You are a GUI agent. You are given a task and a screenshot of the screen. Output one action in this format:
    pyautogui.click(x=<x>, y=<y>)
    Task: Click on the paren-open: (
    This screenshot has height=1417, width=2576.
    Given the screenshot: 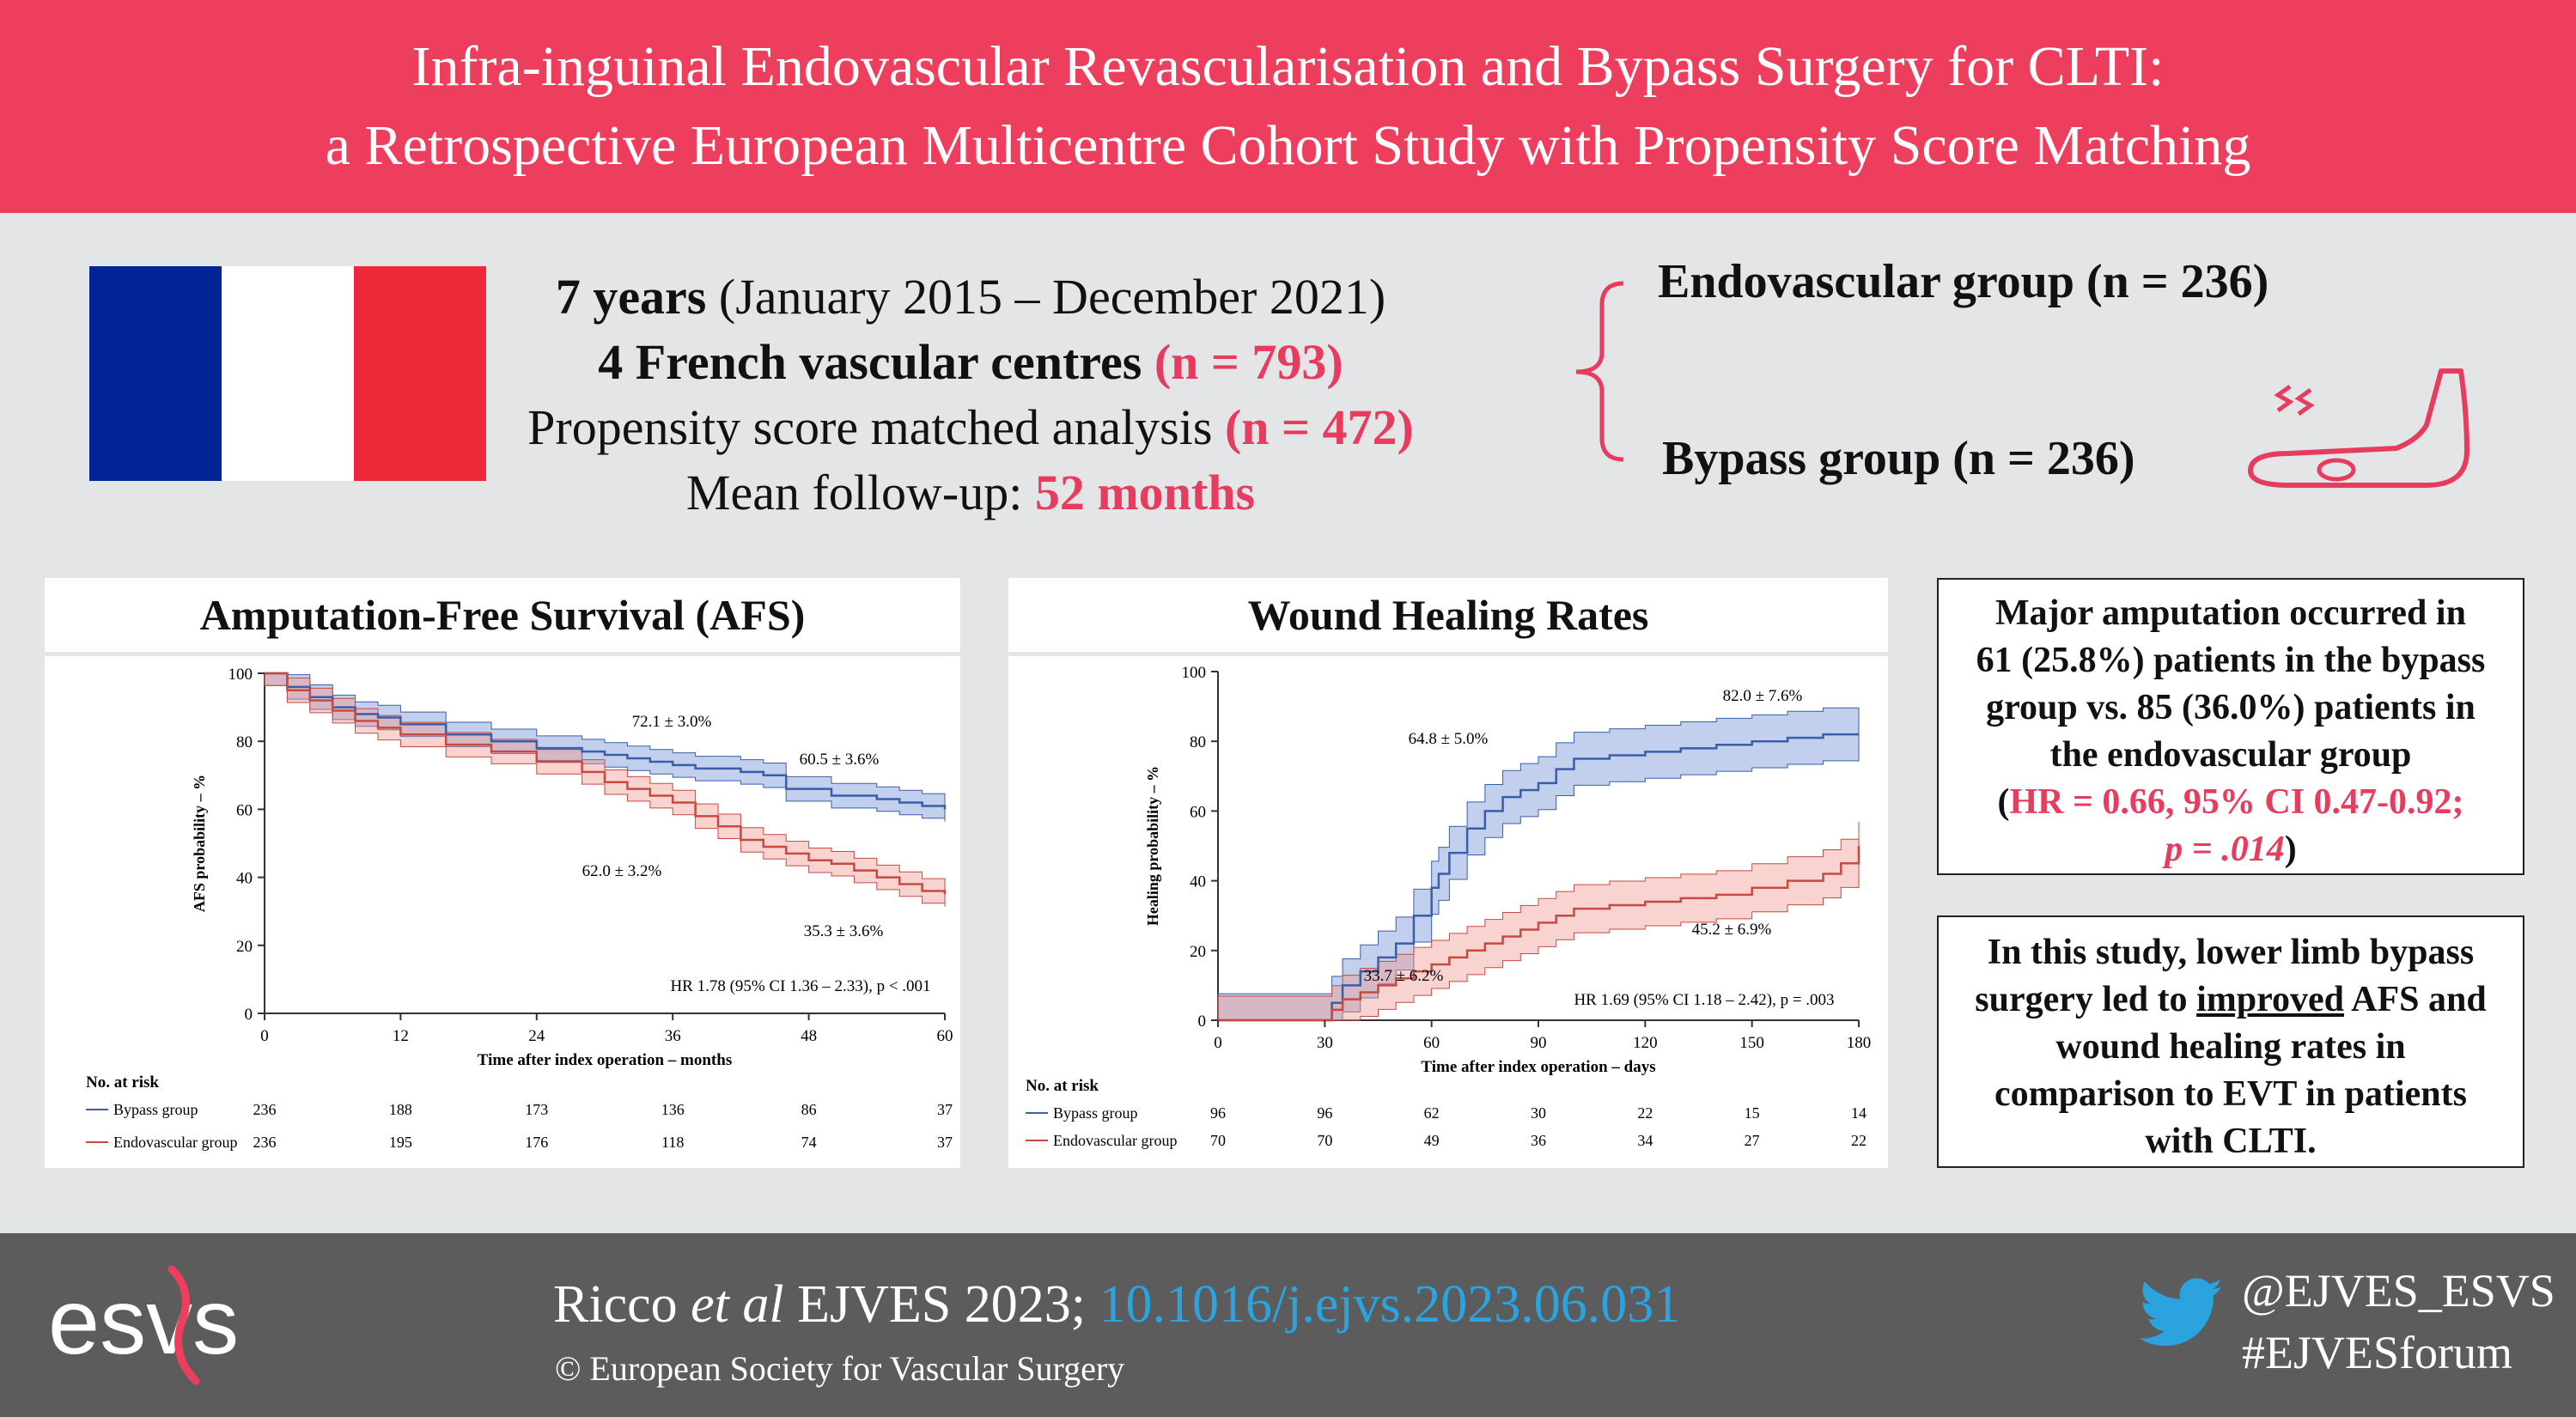 What is the action you would take?
    pyautogui.click(x=2003, y=802)
    